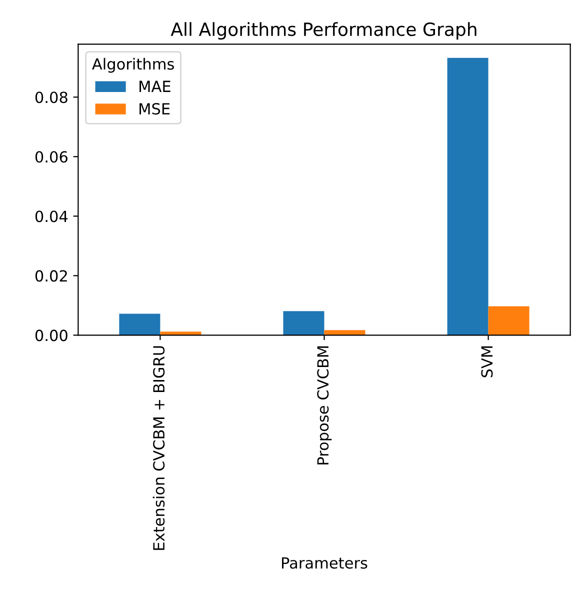  Describe the element at coordinates (487, 362) in the screenshot. I see `x-tick-label: SVM` at that location.